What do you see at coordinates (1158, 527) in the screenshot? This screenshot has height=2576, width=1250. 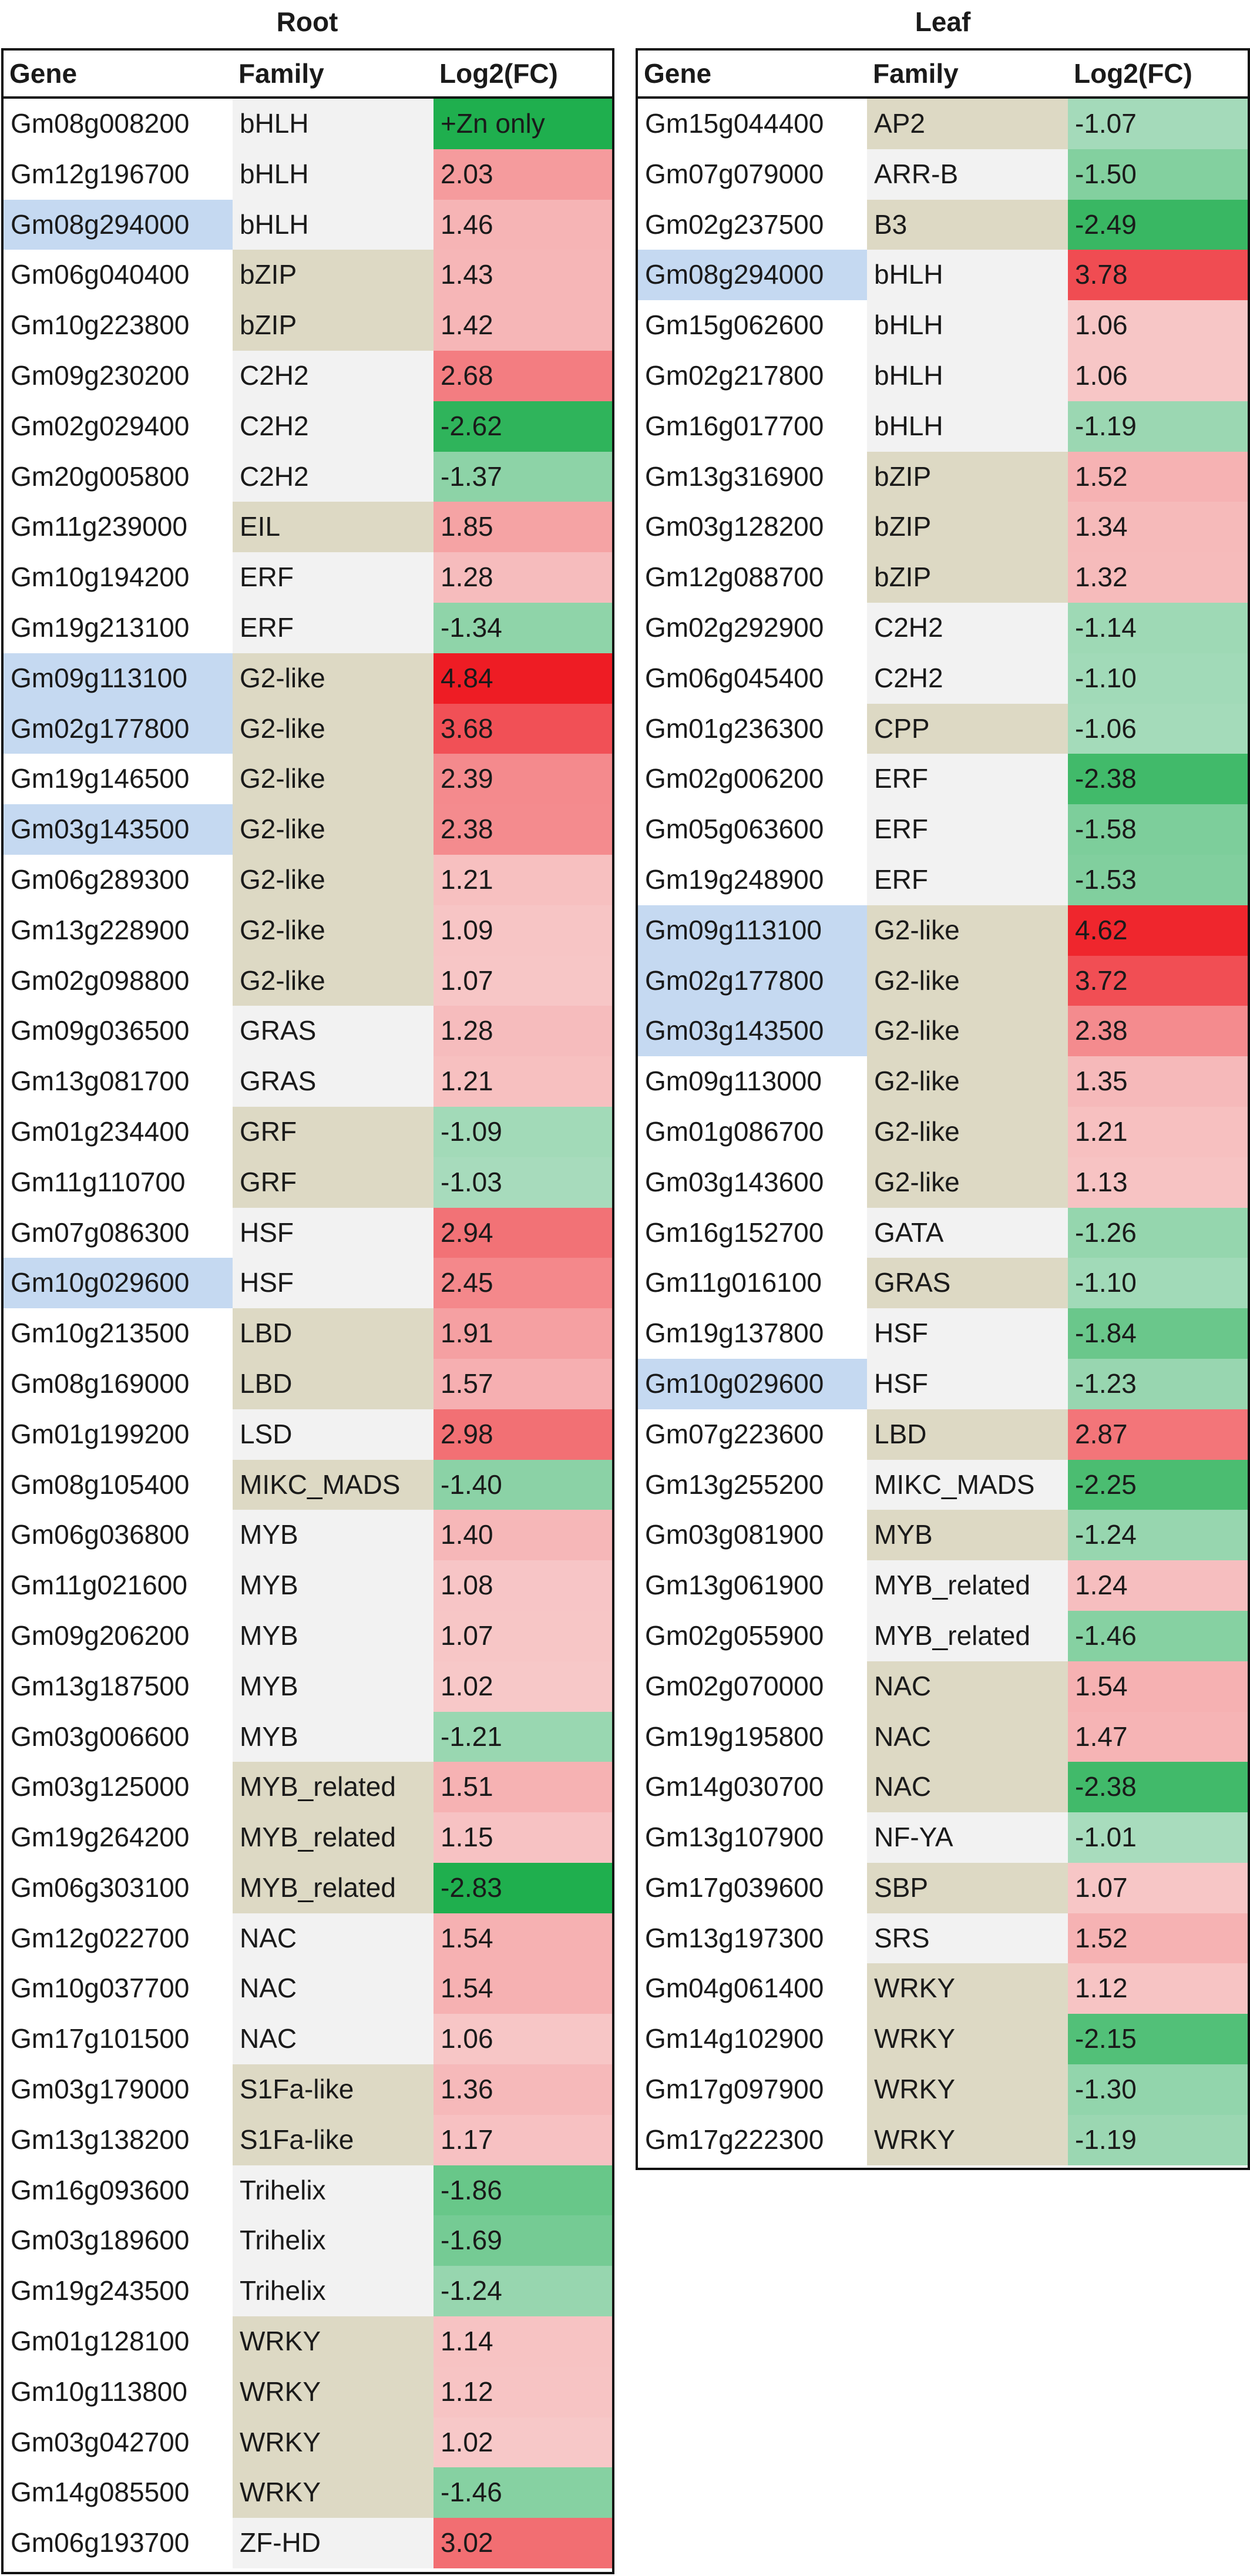 I see `log2fc-cell: 1.34` at bounding box center [1158, 527].